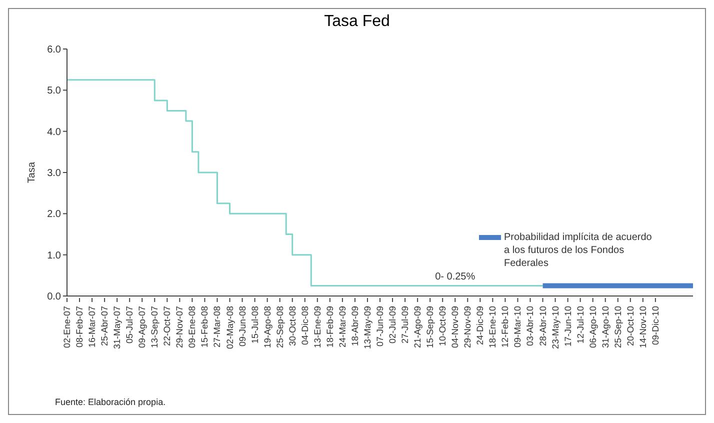  Describe the element at coordinates (367, 328) in the screenshot. I see `x-tick-label: 13-May-09` at that location.